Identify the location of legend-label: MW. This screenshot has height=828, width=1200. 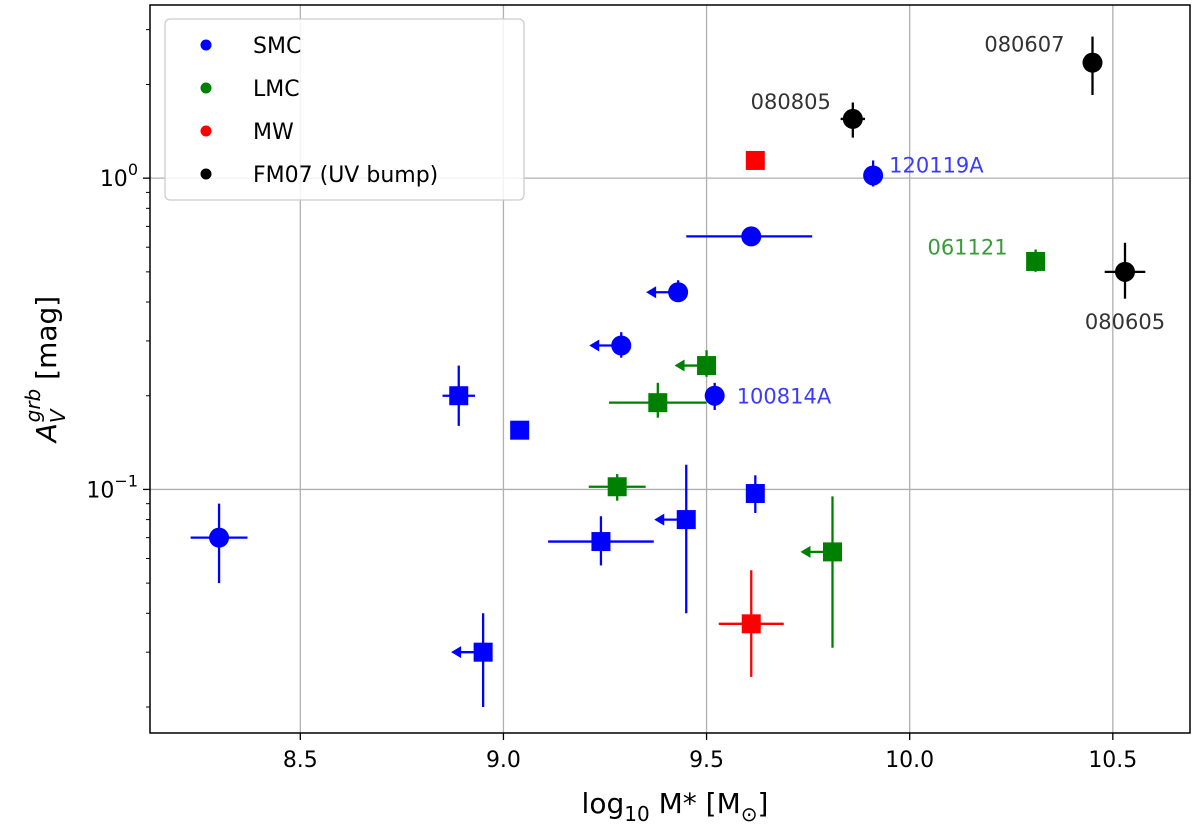
(273, 132).